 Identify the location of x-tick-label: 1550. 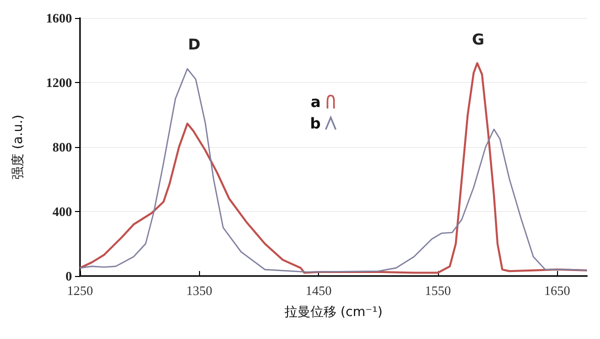
(437, 290).